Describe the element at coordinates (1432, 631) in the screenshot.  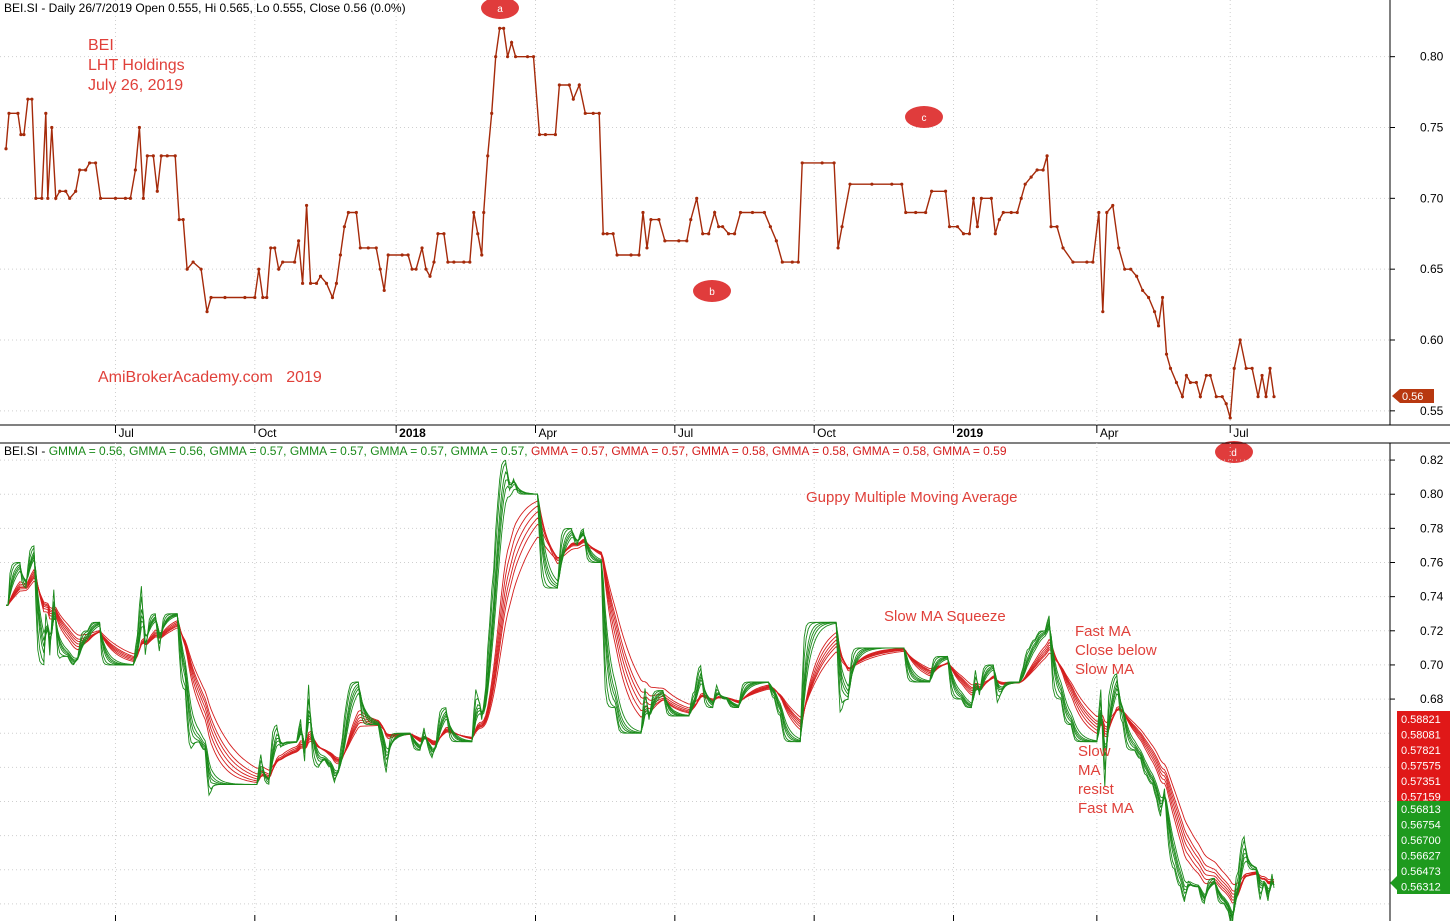
I see `gmma-y-tick-label: 0.72` at that location.